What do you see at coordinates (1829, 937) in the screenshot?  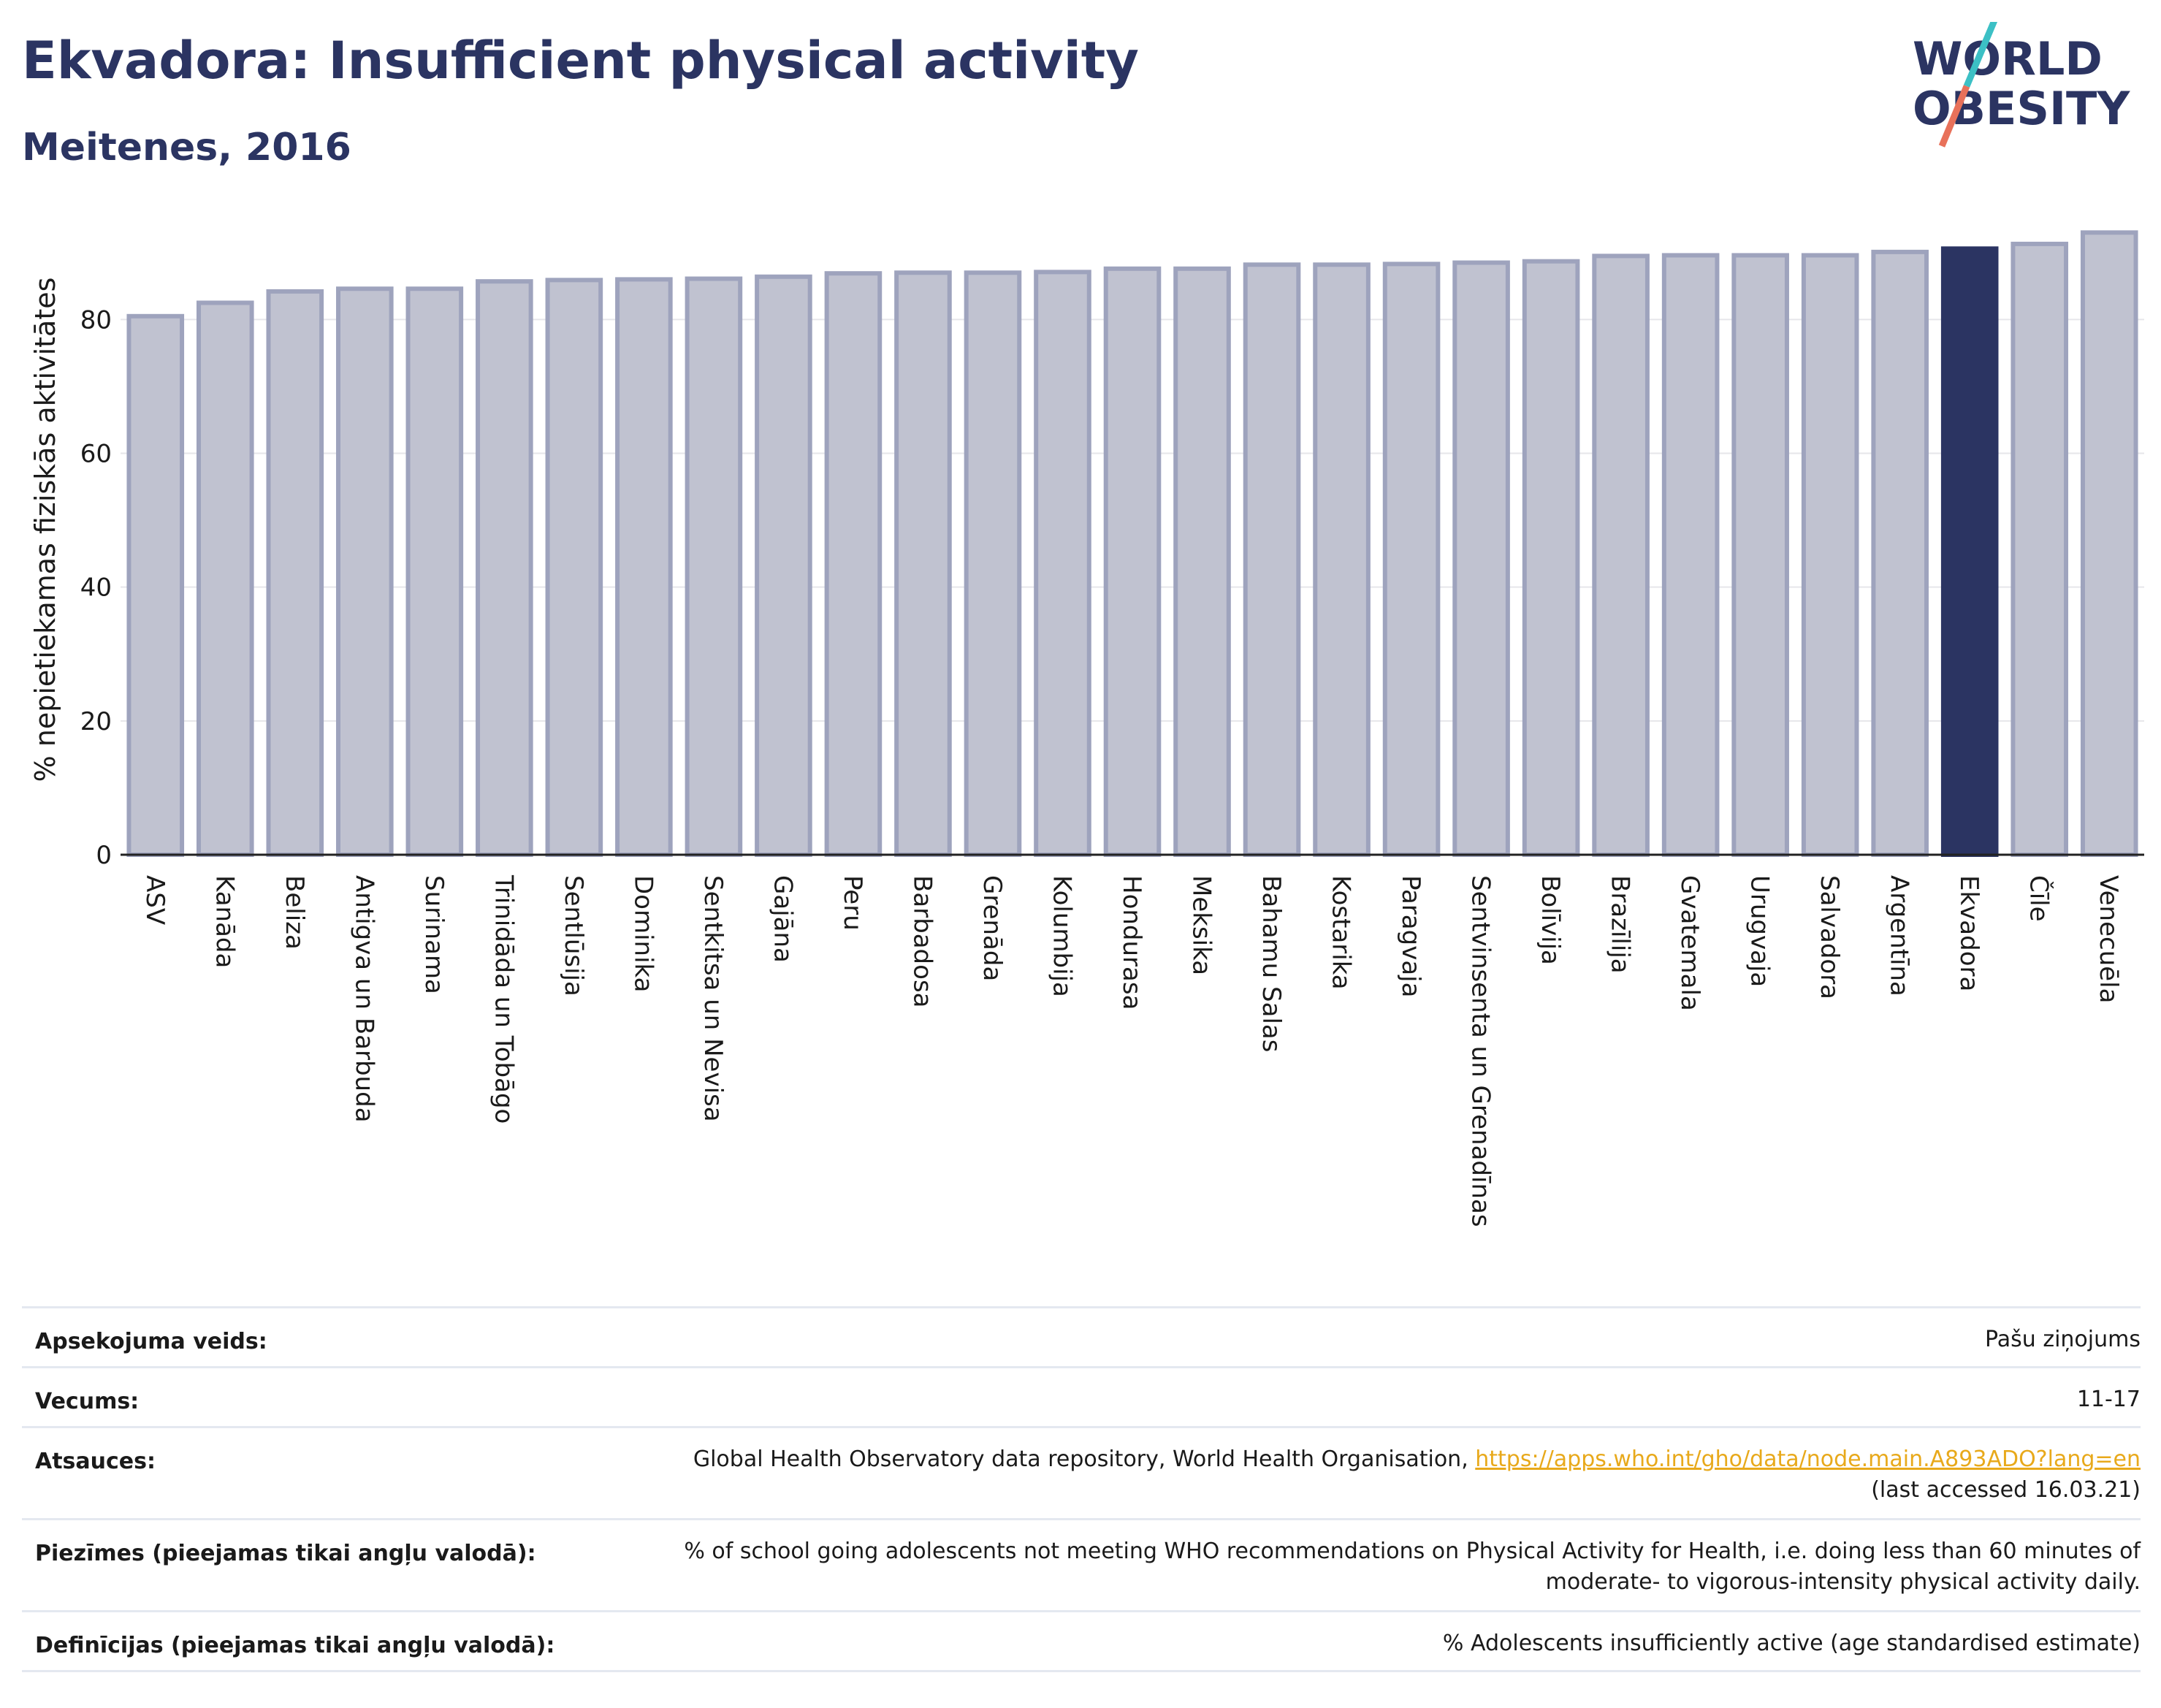 I see `x-tick-label: Salvadora` at bounding box center [1829, 937].